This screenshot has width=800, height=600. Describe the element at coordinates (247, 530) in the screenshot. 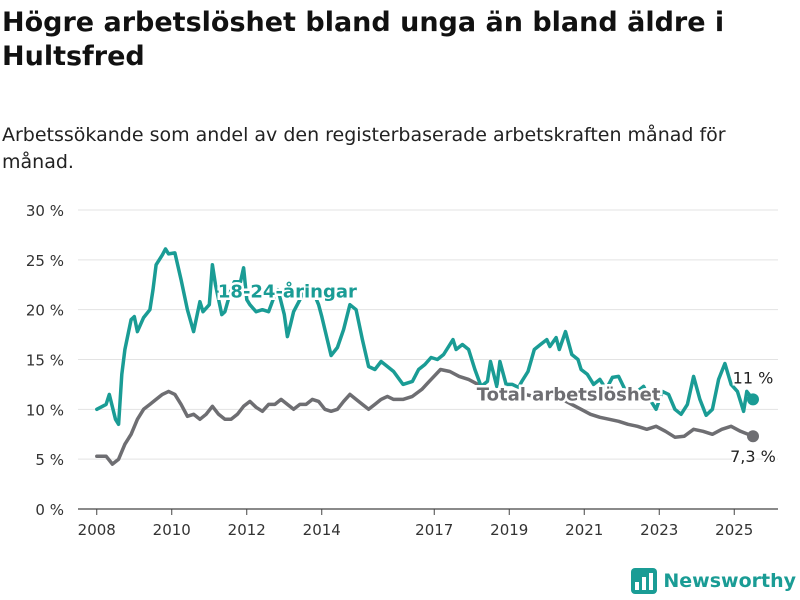

I see `x-tick-label: 2012` at that location.